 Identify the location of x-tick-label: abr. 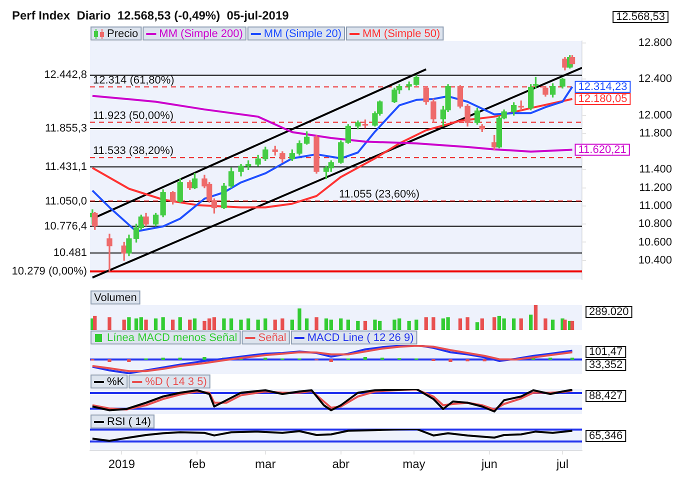
(341, 464).